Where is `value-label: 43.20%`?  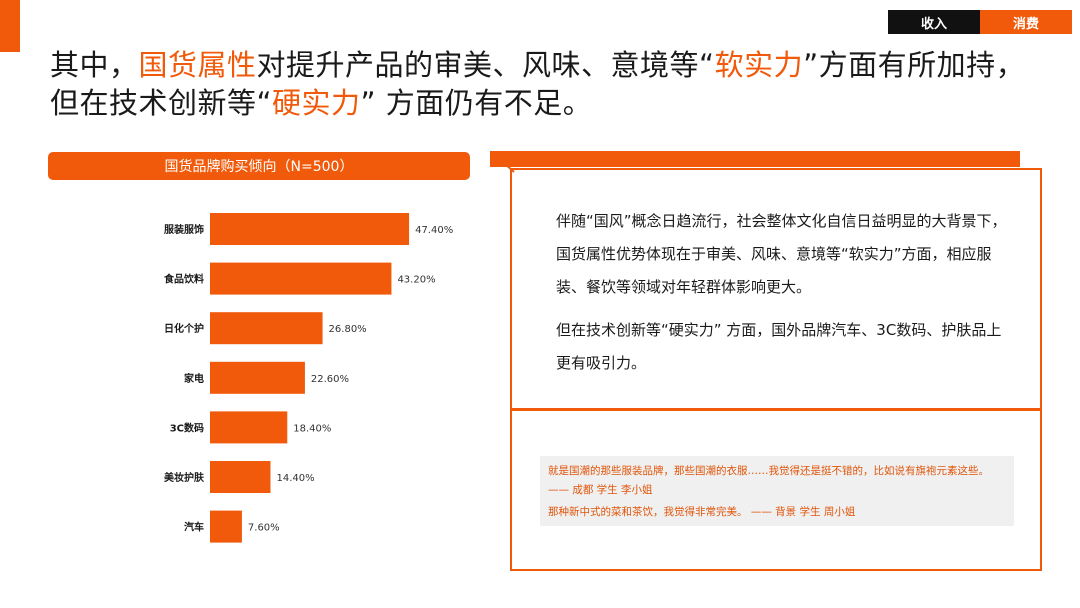
value-label: 43.20% is located at coordinates (416, 280).